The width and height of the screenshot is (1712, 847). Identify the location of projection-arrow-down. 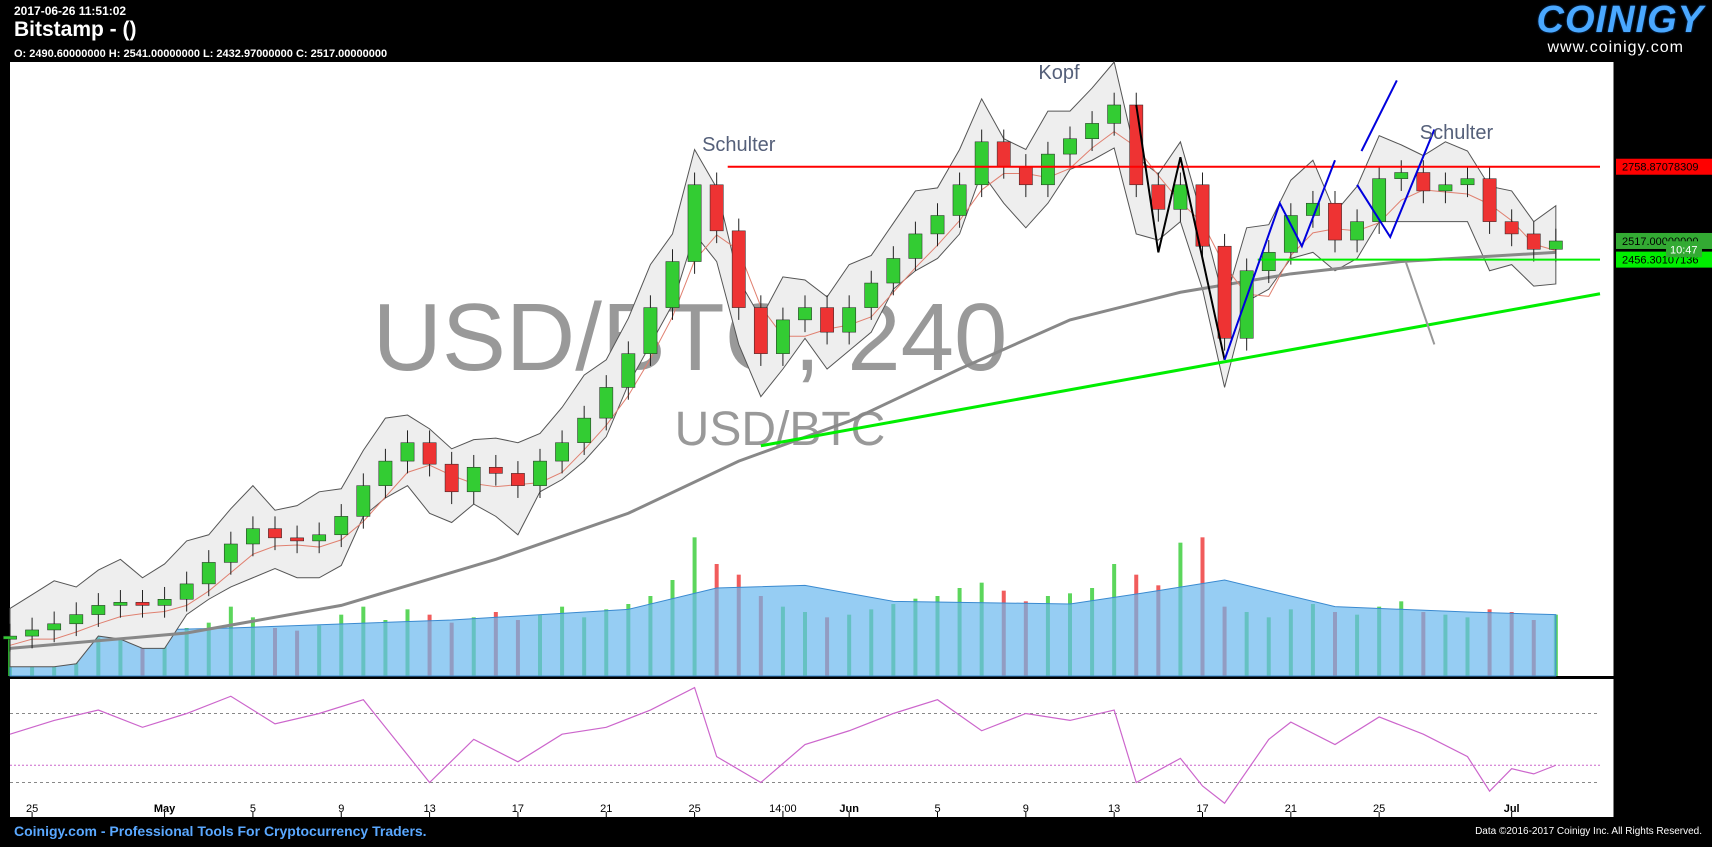
(1420, 303).